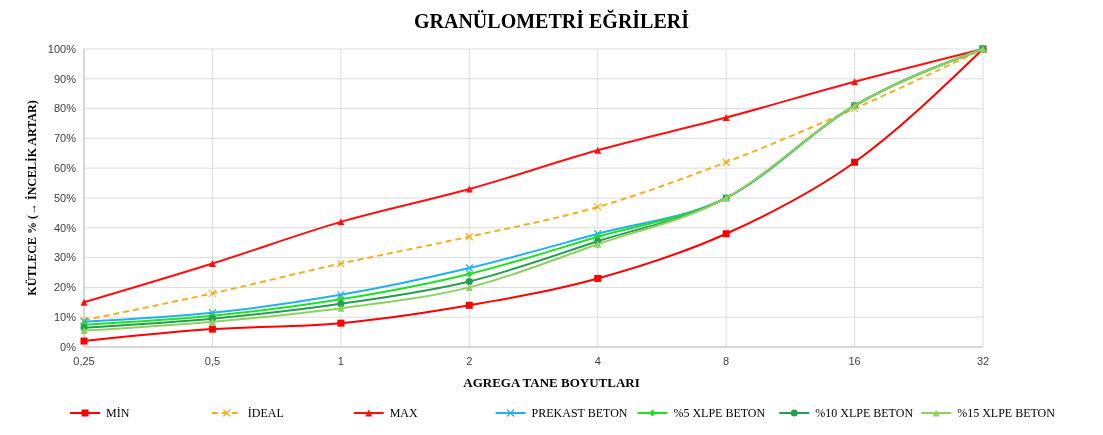  Describe the element at coordinates (983, 361) in the screenshot. I see `x-tick-label: 32` at that location.